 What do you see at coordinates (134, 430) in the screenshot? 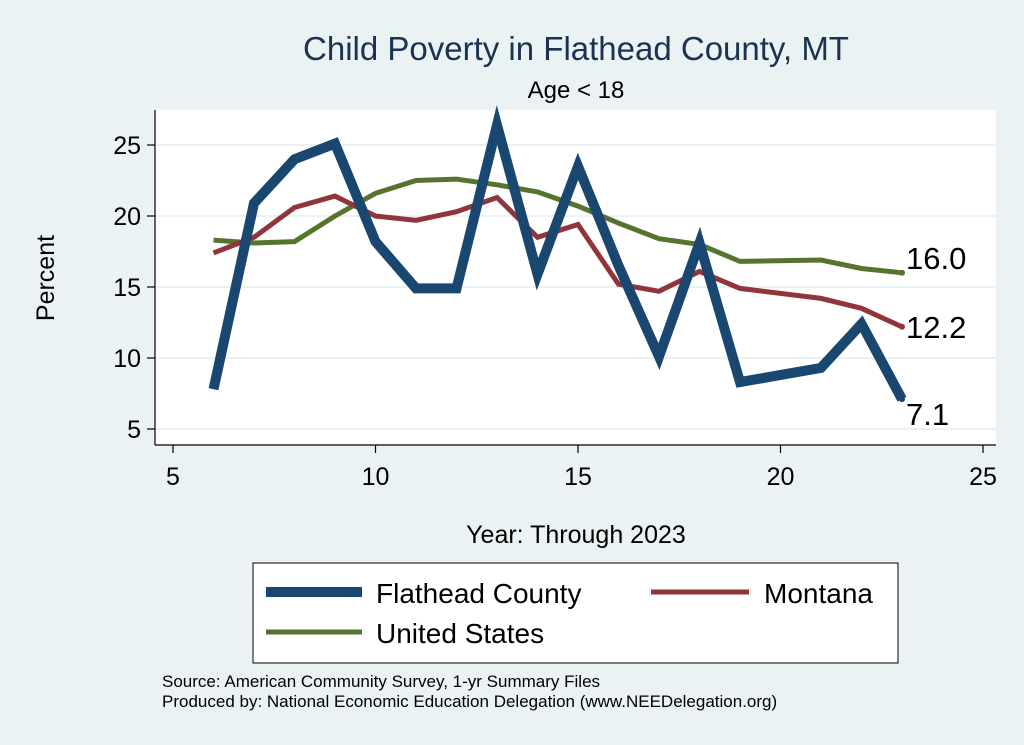
I see `y-tick-label-5: 5` at bounding box center [134, 430].